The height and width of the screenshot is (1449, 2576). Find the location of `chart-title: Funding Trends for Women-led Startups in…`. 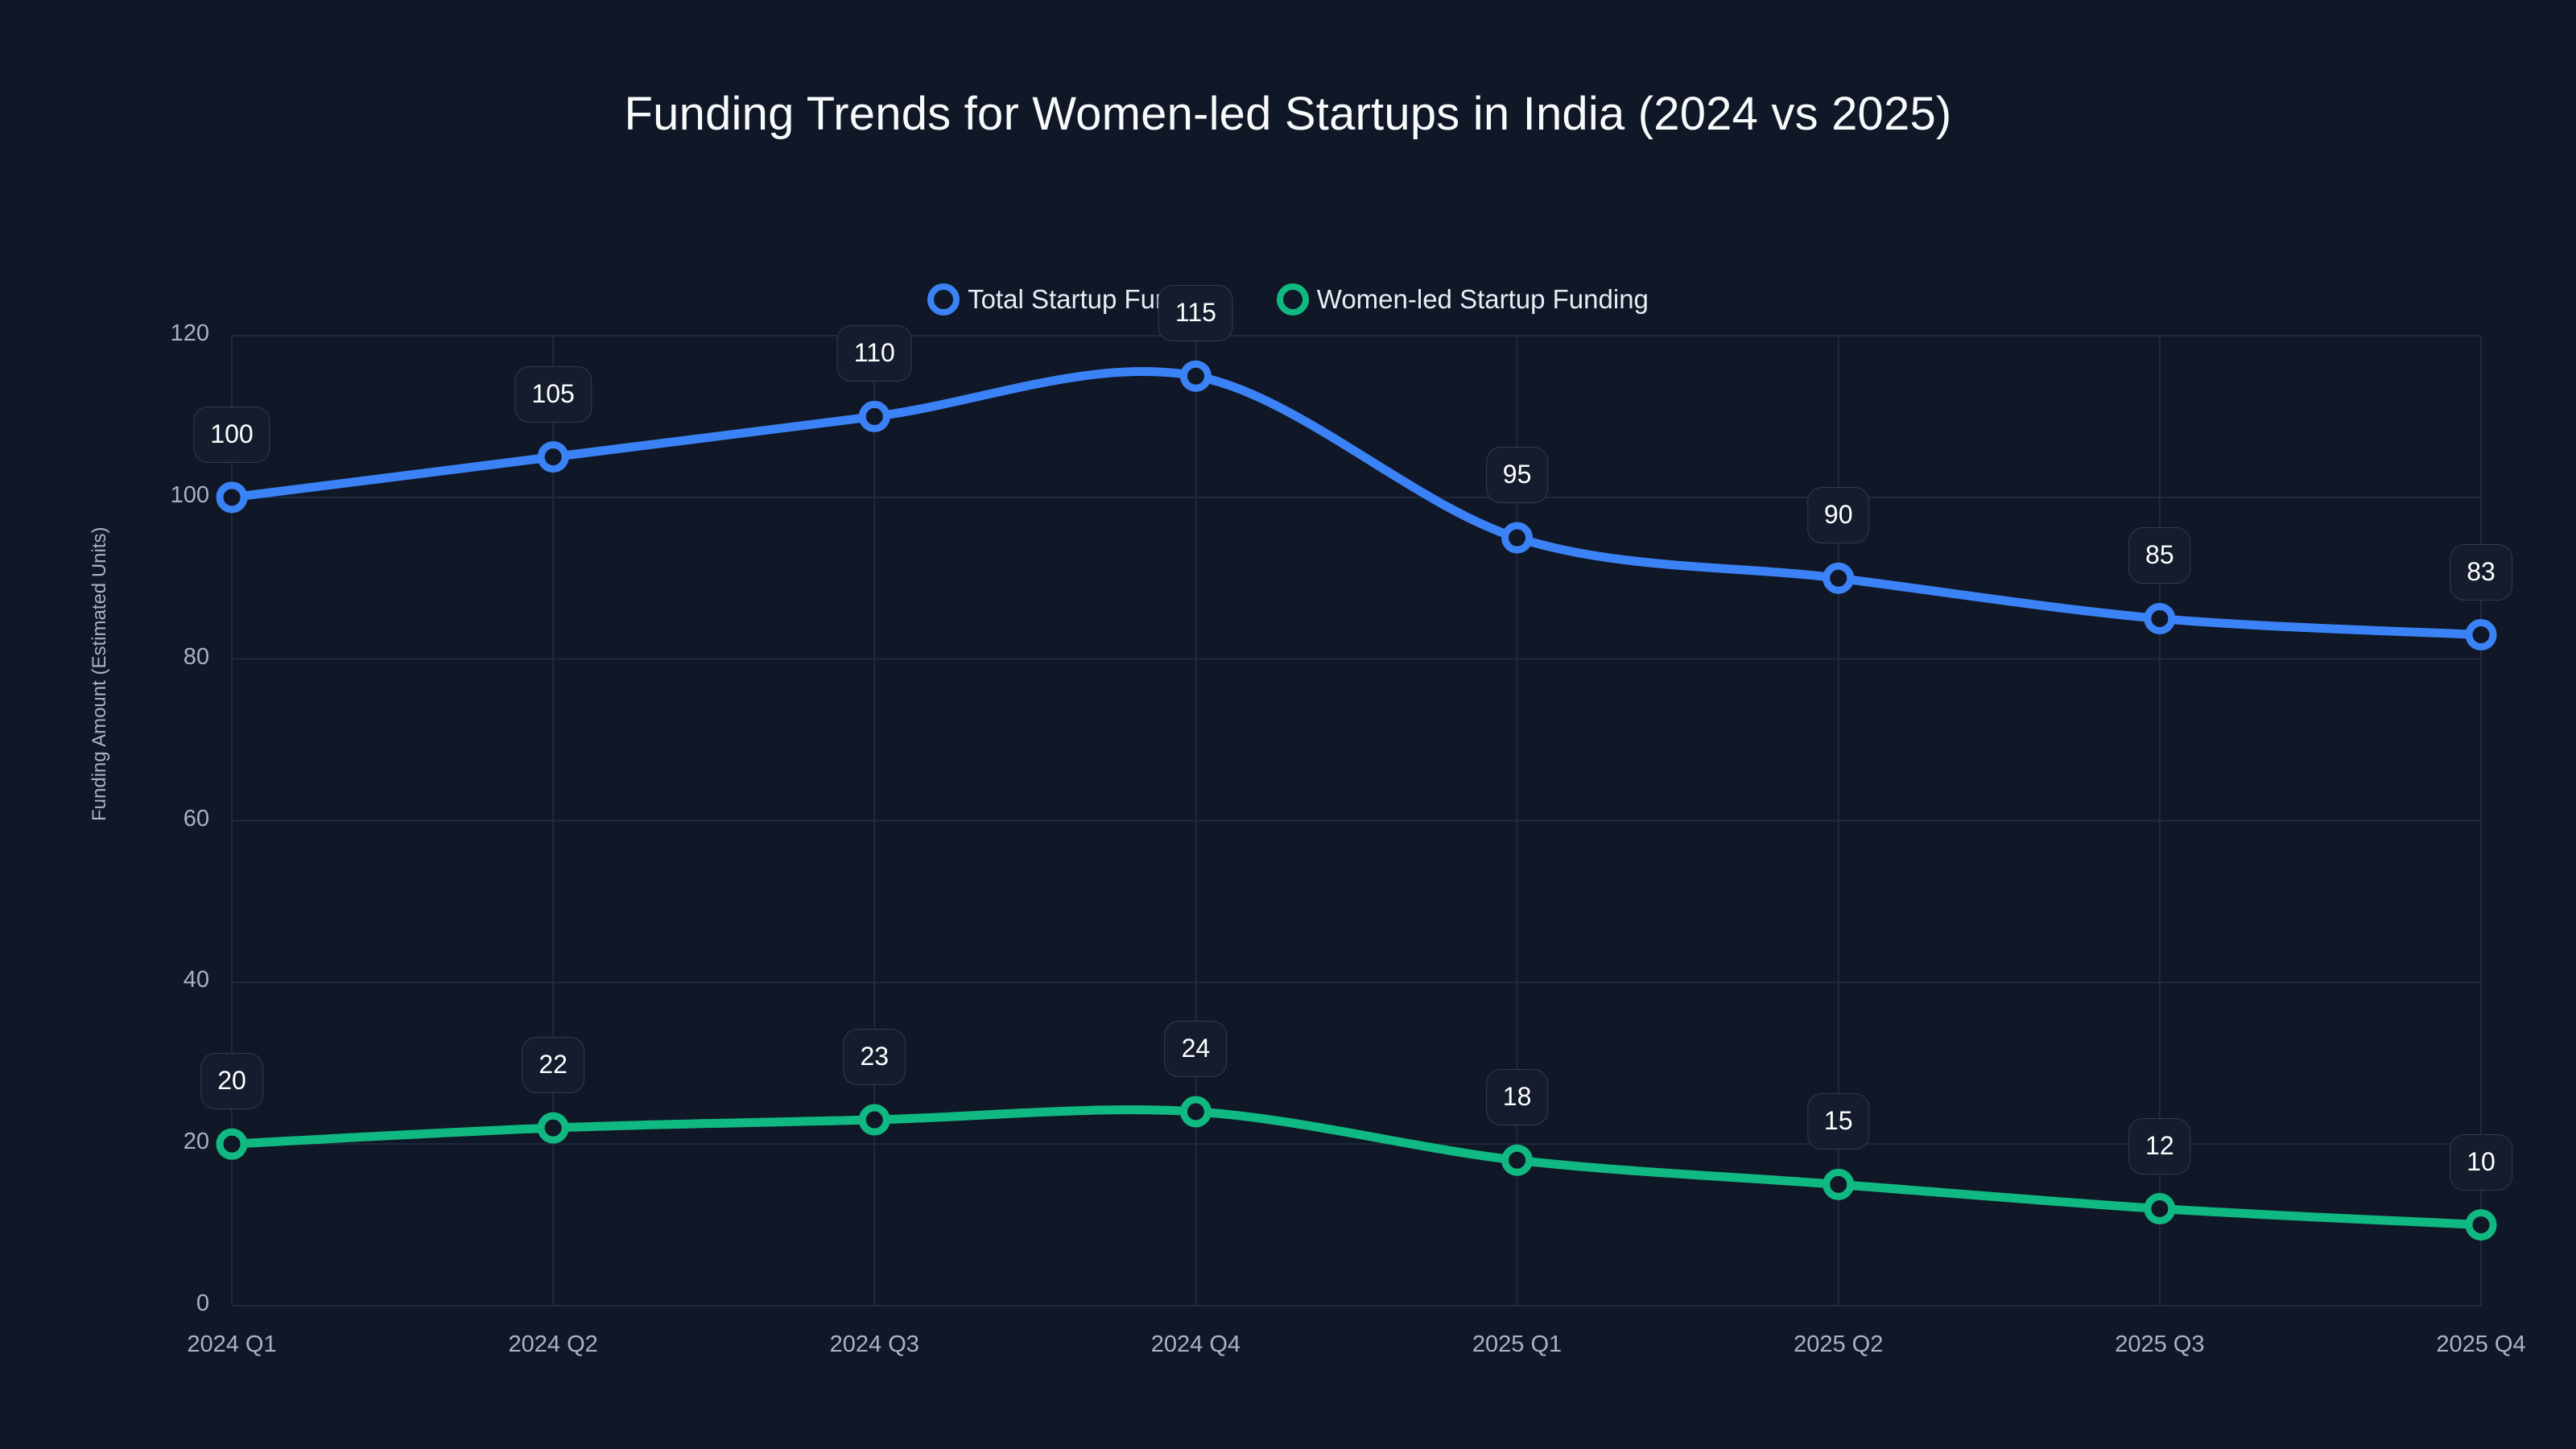

chart-title: Funding Trends for Women-led Startups in… is located at coordinates (1288, 114).